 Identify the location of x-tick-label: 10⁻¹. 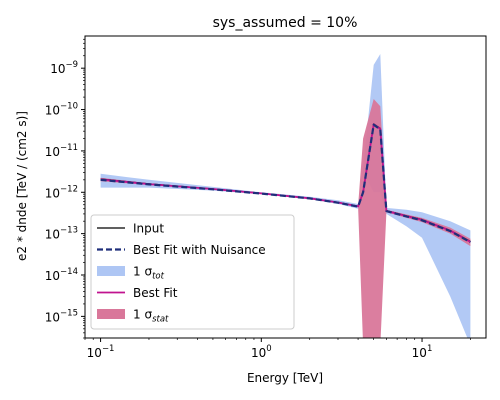
(101, 352).